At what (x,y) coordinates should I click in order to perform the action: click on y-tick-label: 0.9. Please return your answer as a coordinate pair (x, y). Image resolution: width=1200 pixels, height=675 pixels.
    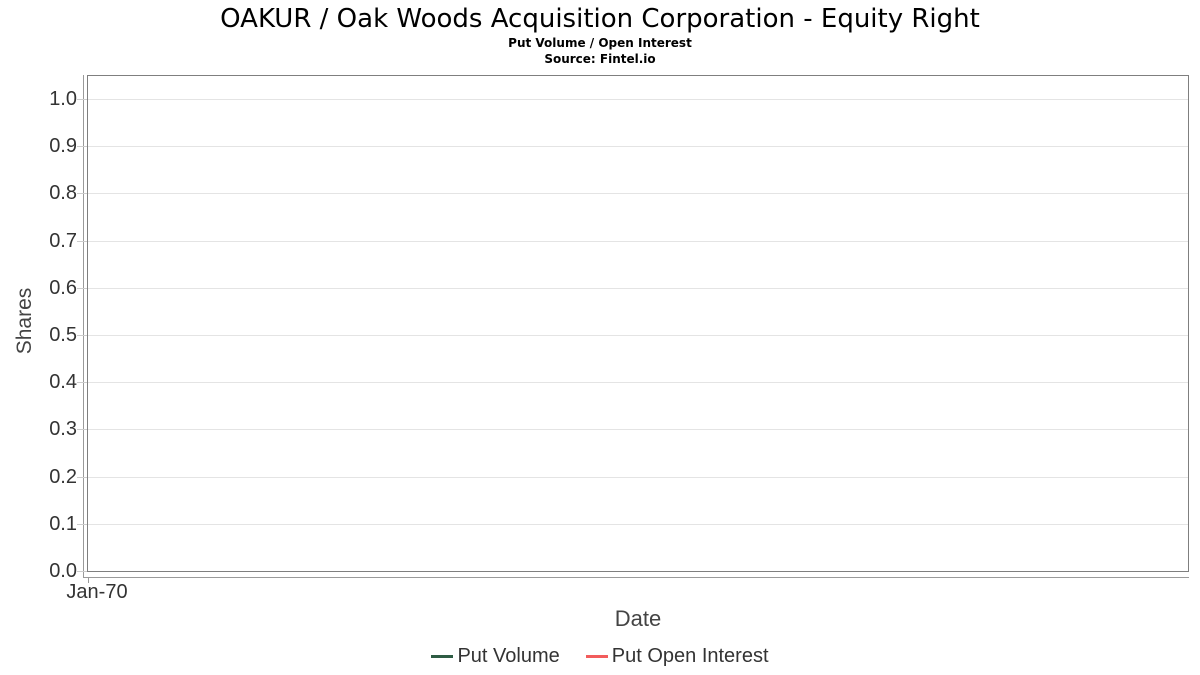
    Looking at the image, I should click on (63, 146).